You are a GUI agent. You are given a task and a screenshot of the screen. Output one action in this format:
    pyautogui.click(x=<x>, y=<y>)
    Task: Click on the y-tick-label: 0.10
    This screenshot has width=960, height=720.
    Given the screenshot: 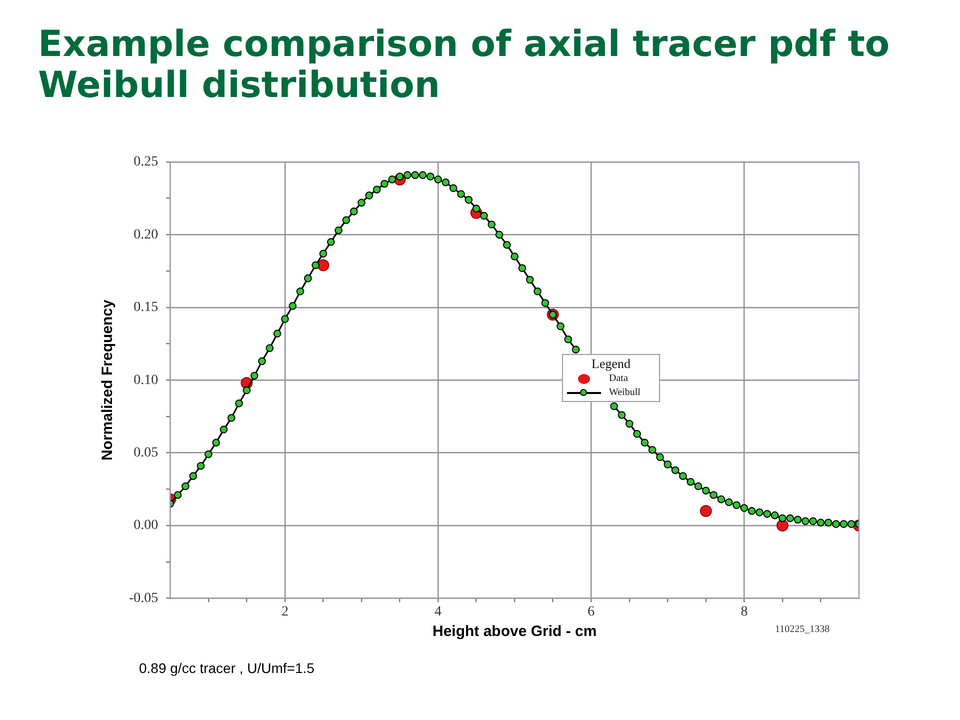 What is the action you would take?
    pyautogui.click(x=146, y=380)
    